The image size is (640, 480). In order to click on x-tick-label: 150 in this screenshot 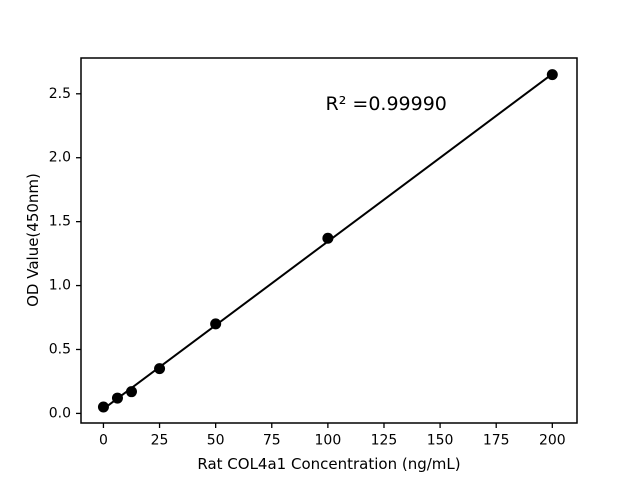, I will do `click(440, 441)`.